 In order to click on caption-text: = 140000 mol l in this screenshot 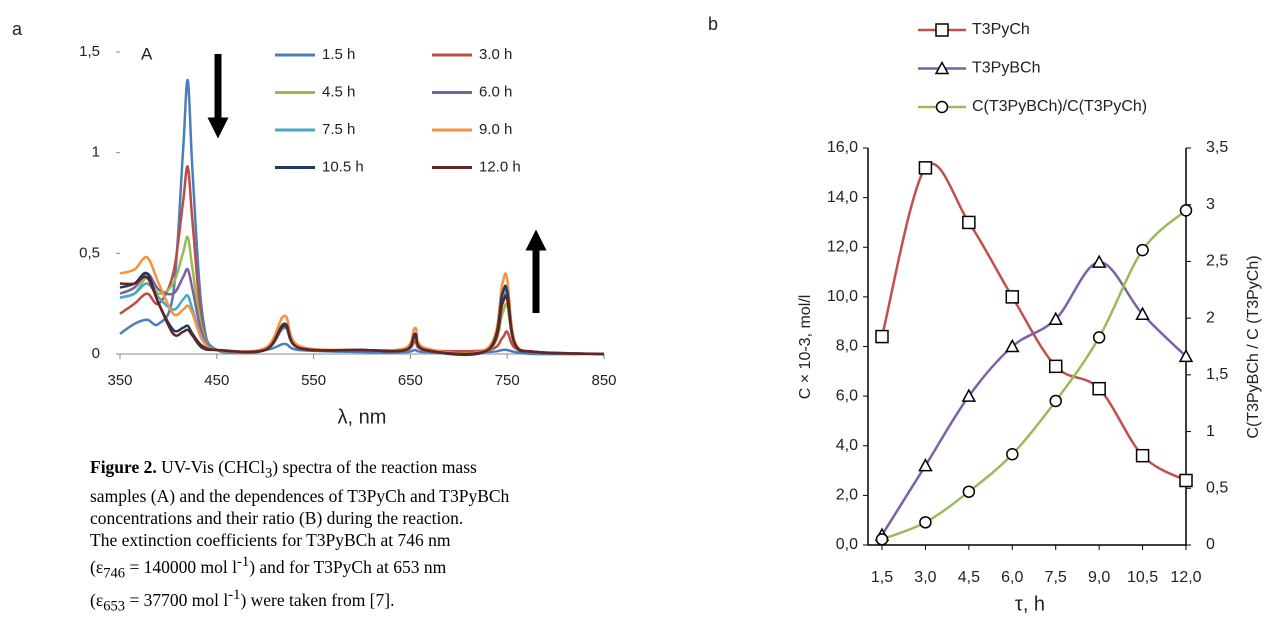, I will do `click(181, 566)`.